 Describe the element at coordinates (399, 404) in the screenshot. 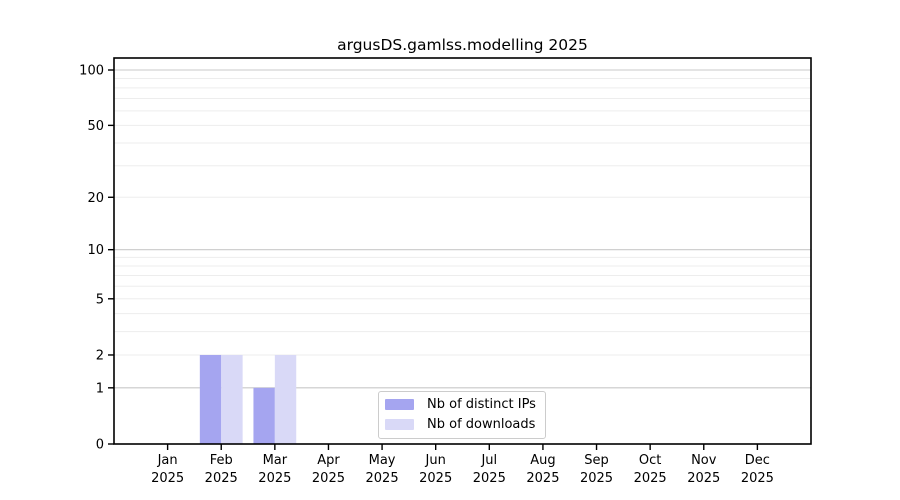

I see `legend-swatch-distinct-ips-icon` at that location.